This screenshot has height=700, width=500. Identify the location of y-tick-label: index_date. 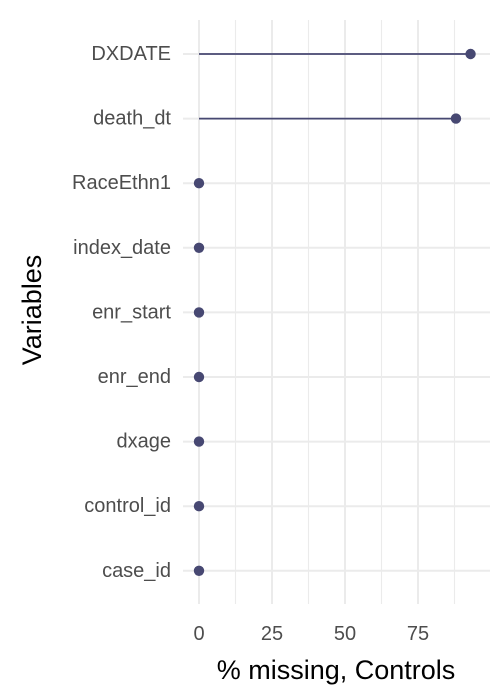
(122, 248).